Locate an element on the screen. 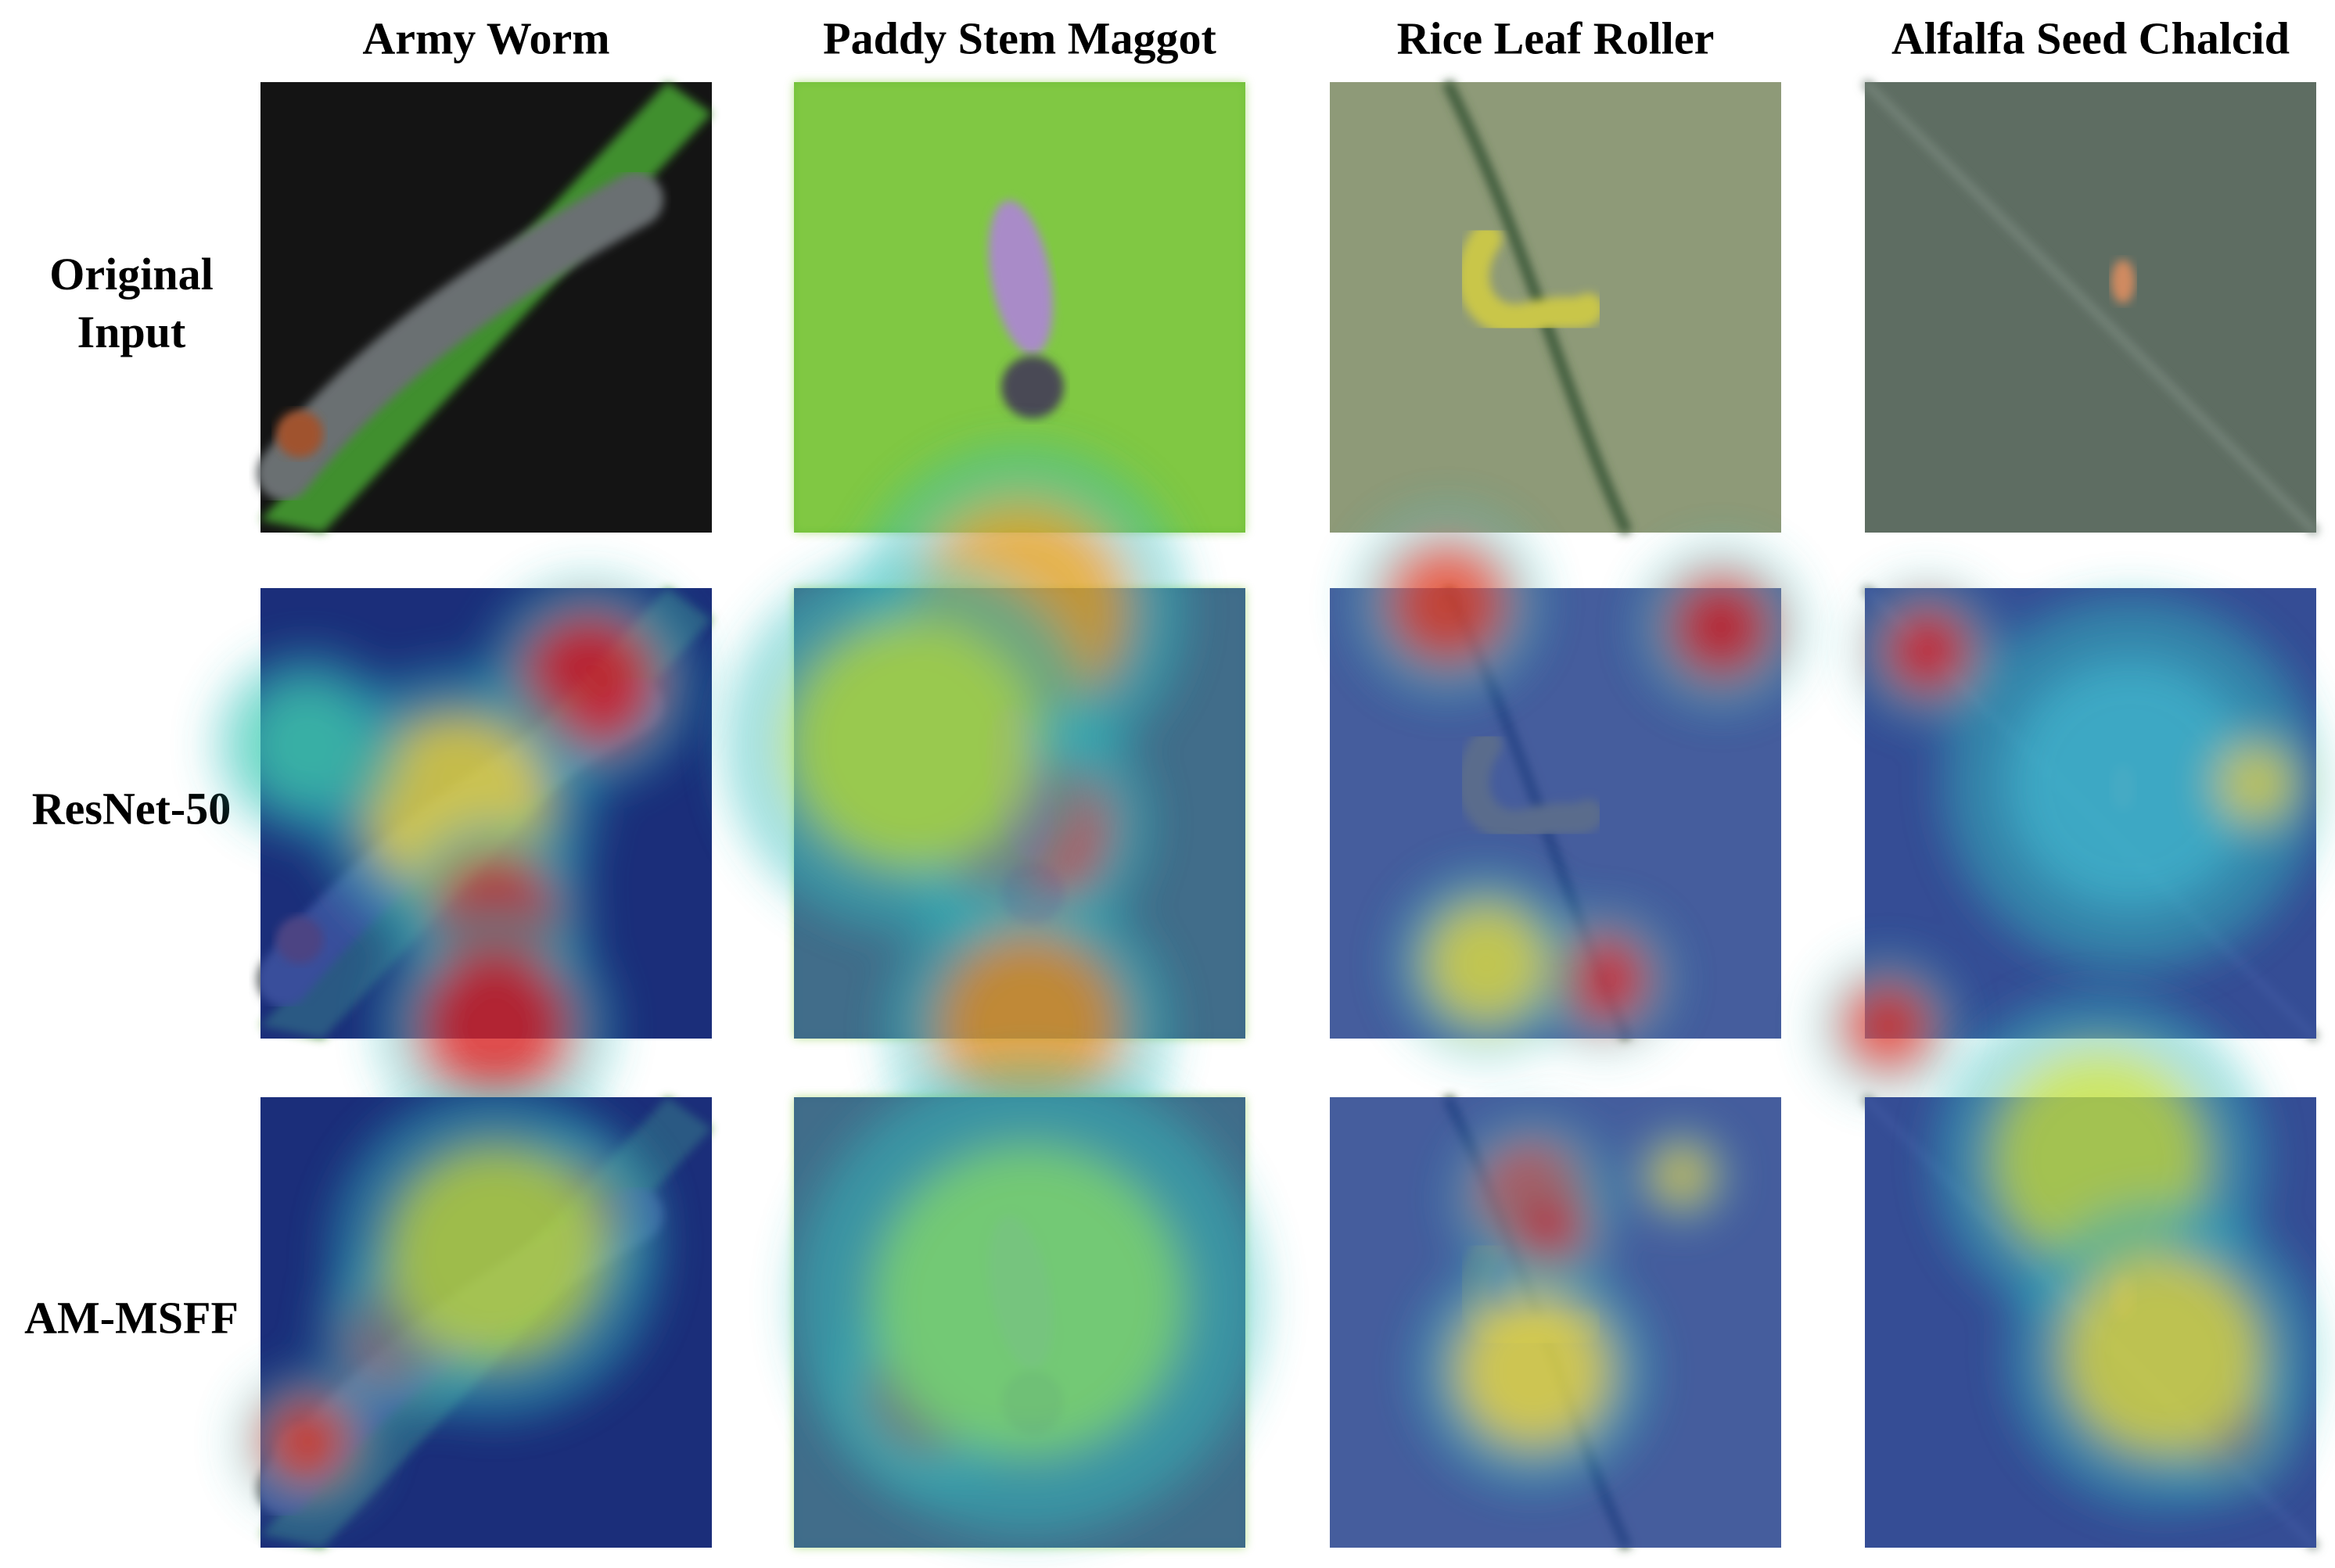  row-label: AM-MSFF is located at coordinates (132, 1317).